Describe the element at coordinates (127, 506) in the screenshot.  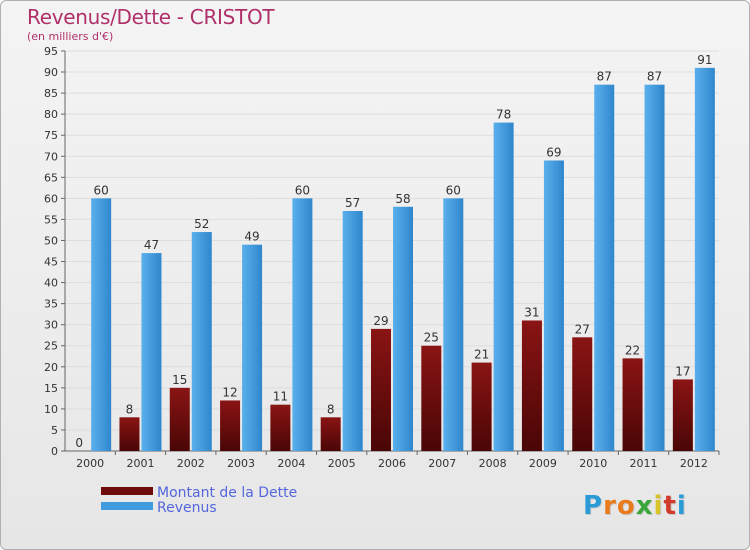
I see `legend-swatch-revenus` at that location.